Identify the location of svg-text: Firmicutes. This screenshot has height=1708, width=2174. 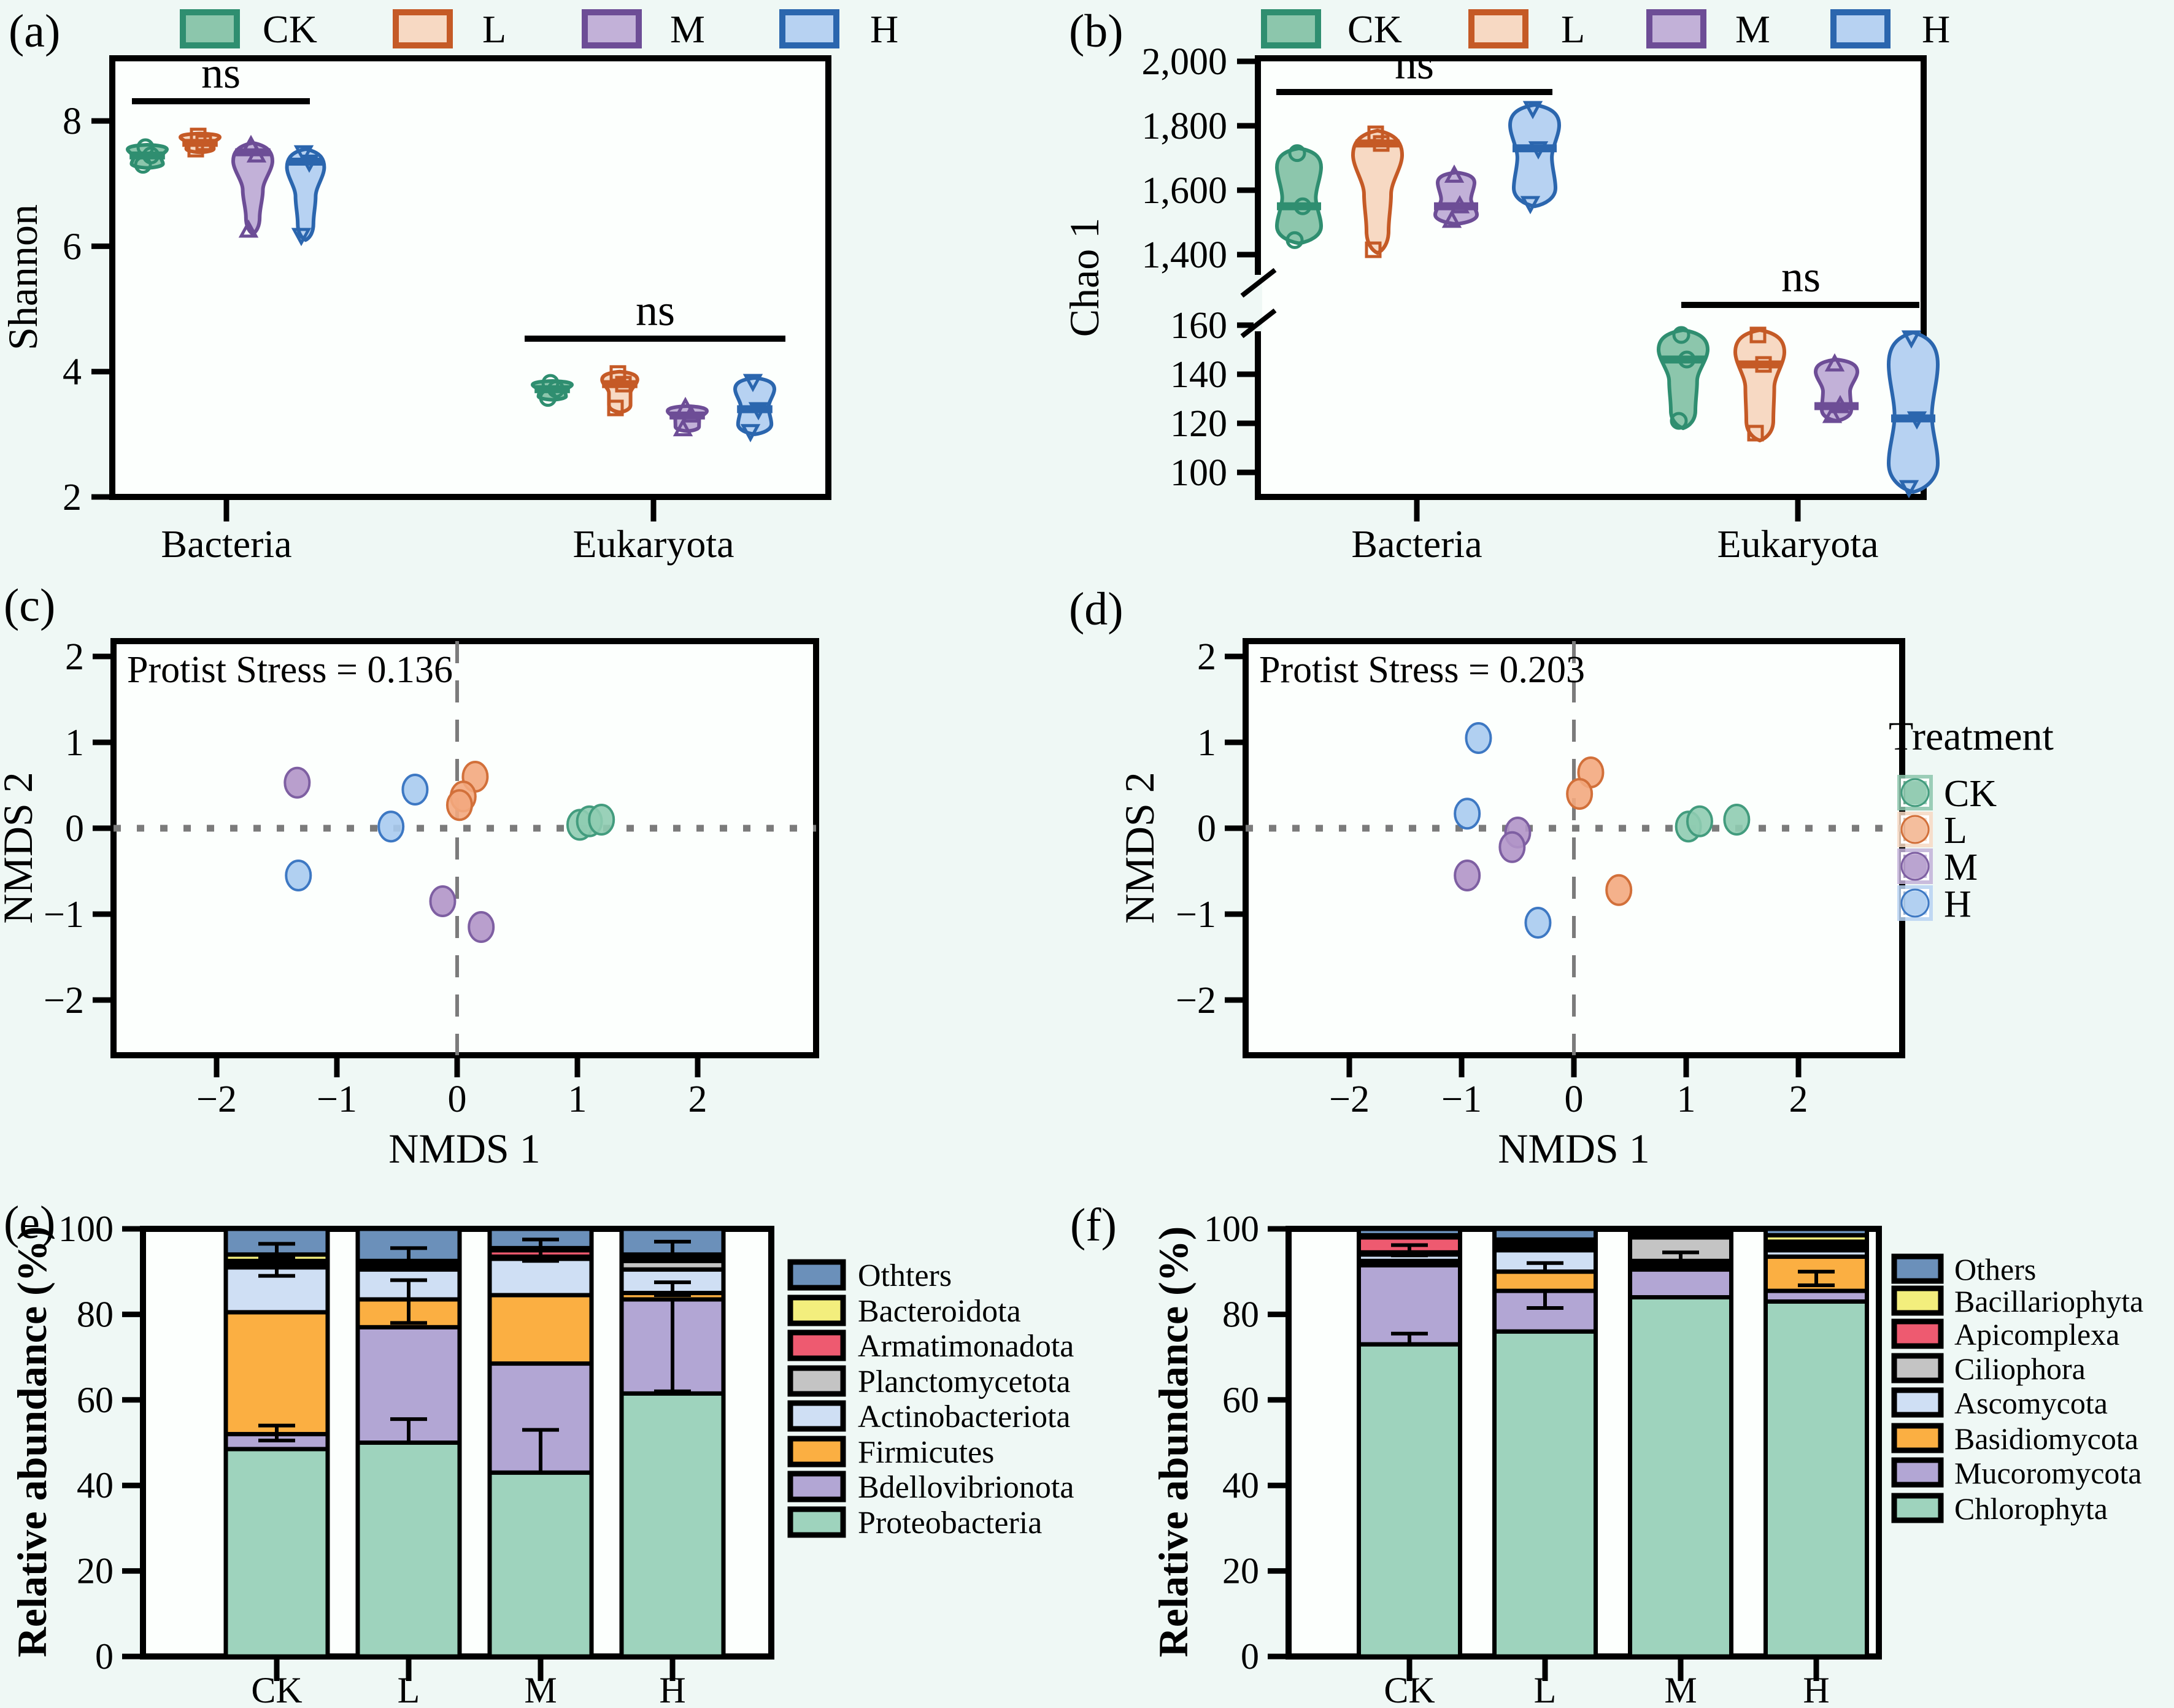
(926, 1452).